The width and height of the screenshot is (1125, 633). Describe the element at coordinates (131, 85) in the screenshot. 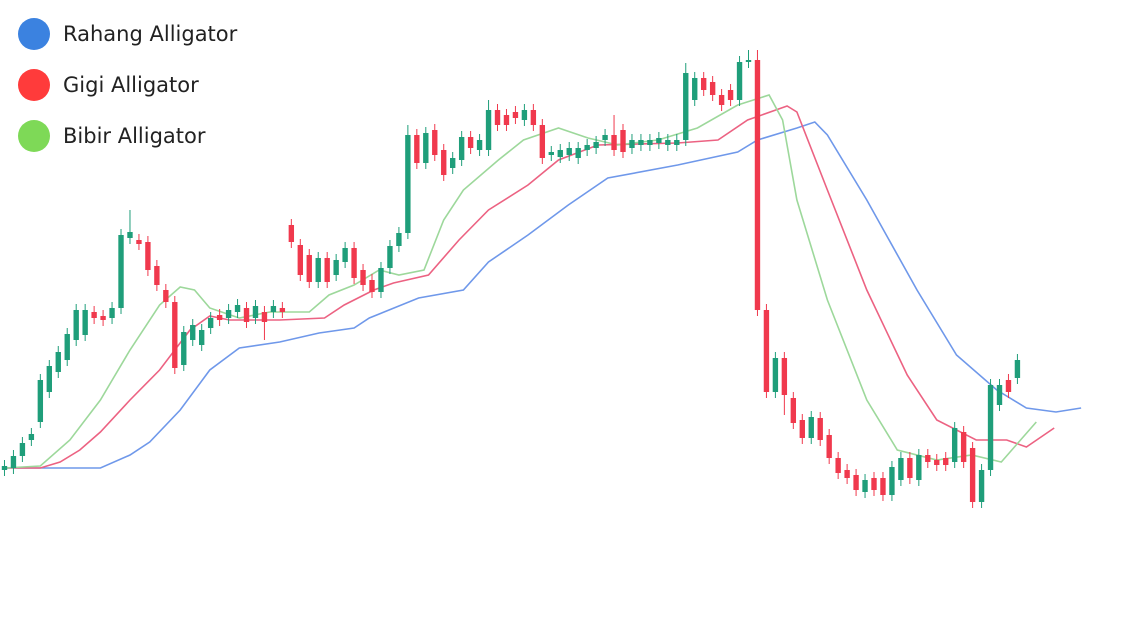

I see `legend-text: Gigi Alligator` at that location.